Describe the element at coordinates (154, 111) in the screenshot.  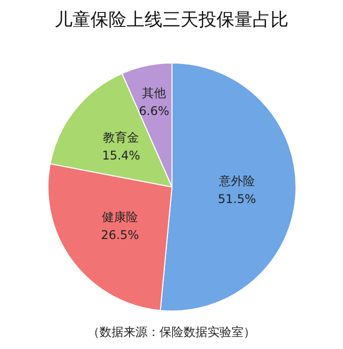
I see `data-label: 6.6%` at that location.